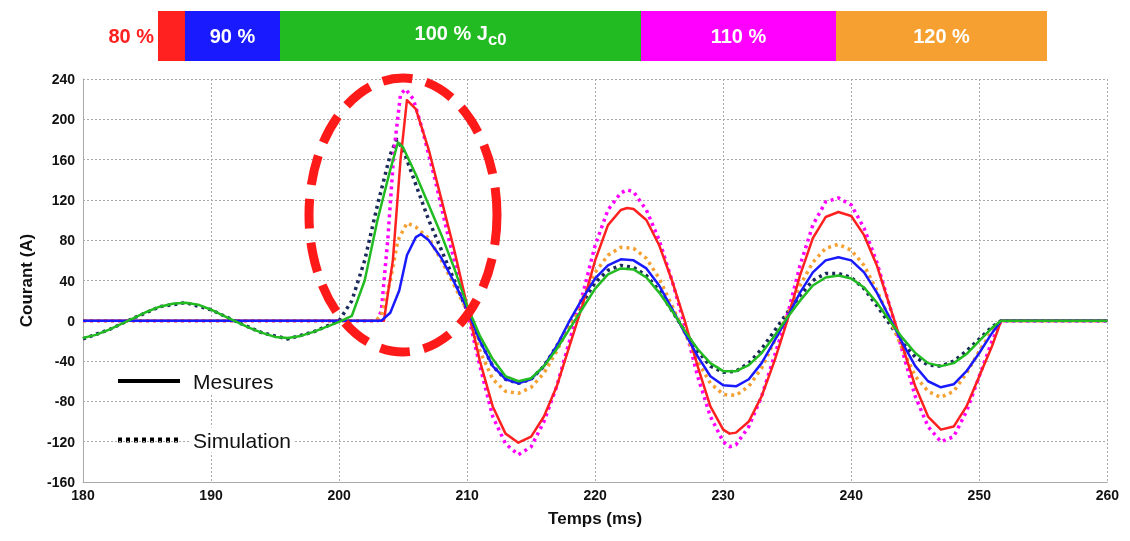 The image size is (1130, 541). I want to click on y-tick-label: 200, so click(63, 119).